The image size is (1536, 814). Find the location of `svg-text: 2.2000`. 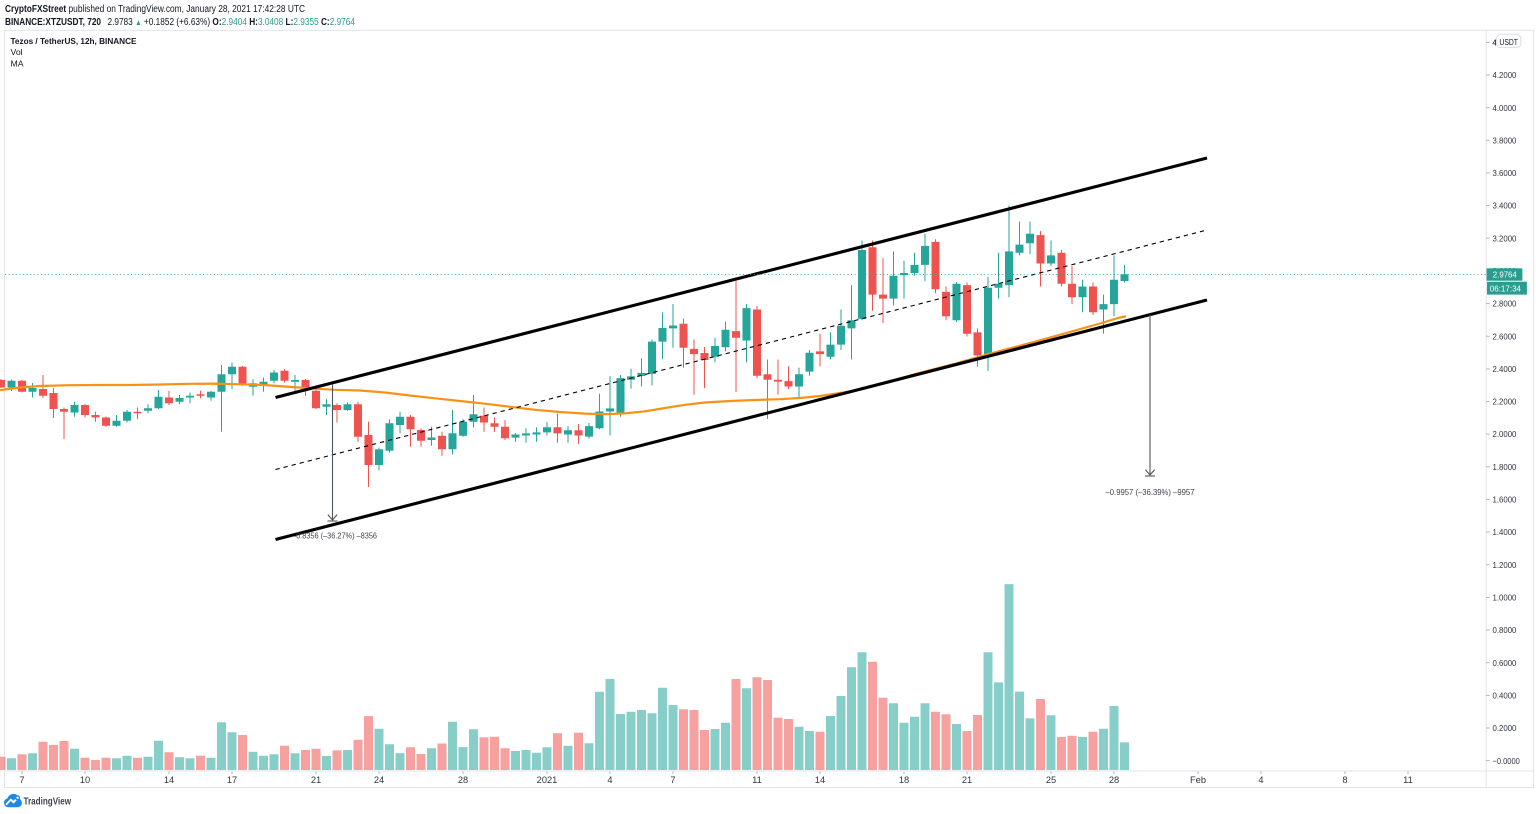

svg-text: 2.2000 is located at coordinates (1505, 402).